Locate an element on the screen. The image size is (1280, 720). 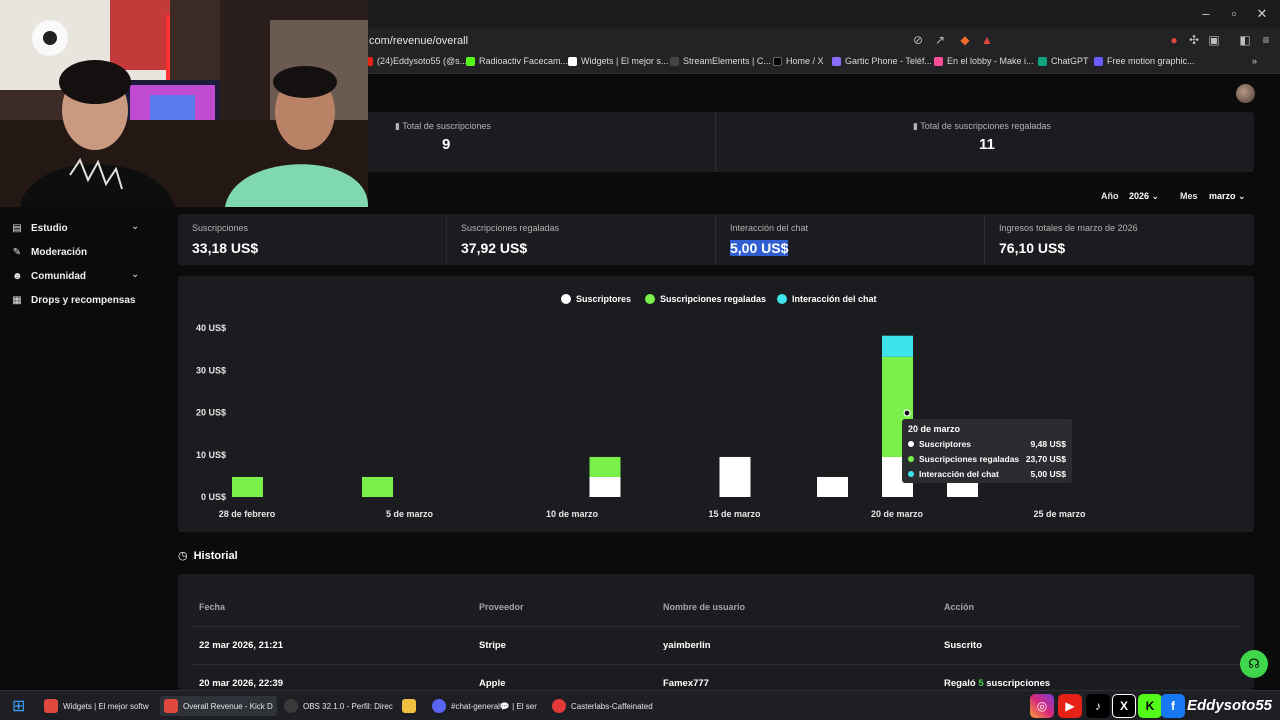
row-date: 20 mar 2026, 22:39 is located at coordinates (241, 683).